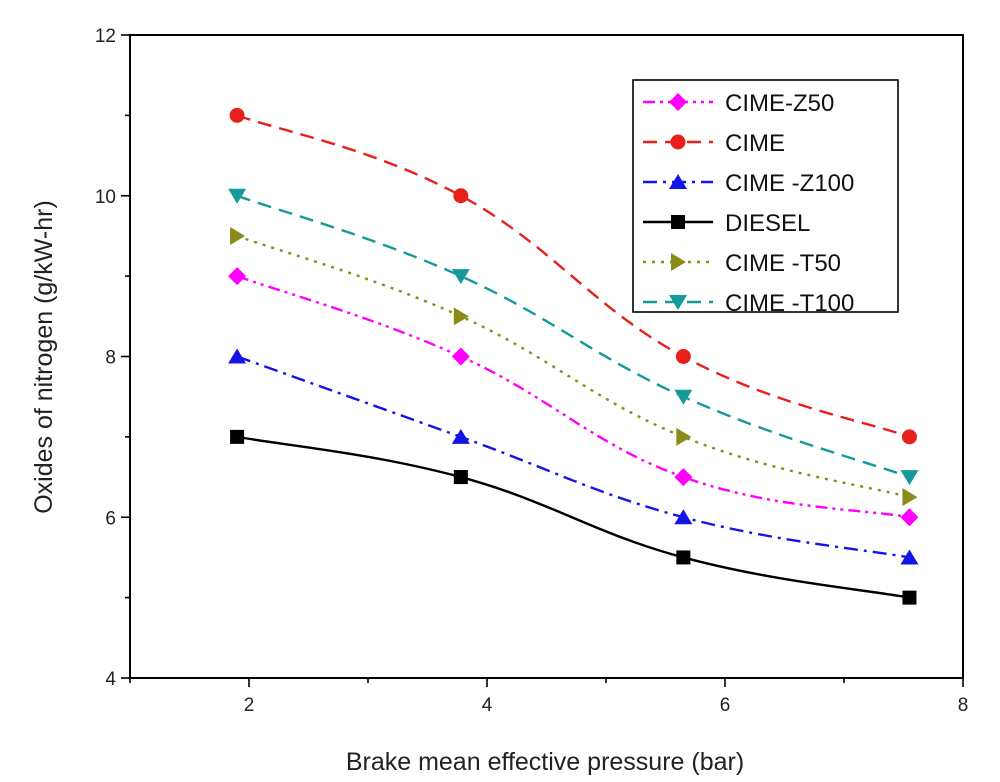  What do you see at coordinates (545, 762) in the screenshot?
I see `x-axis-title: Brake mean effective pressure (bar)` at bounding box center [545, 762].